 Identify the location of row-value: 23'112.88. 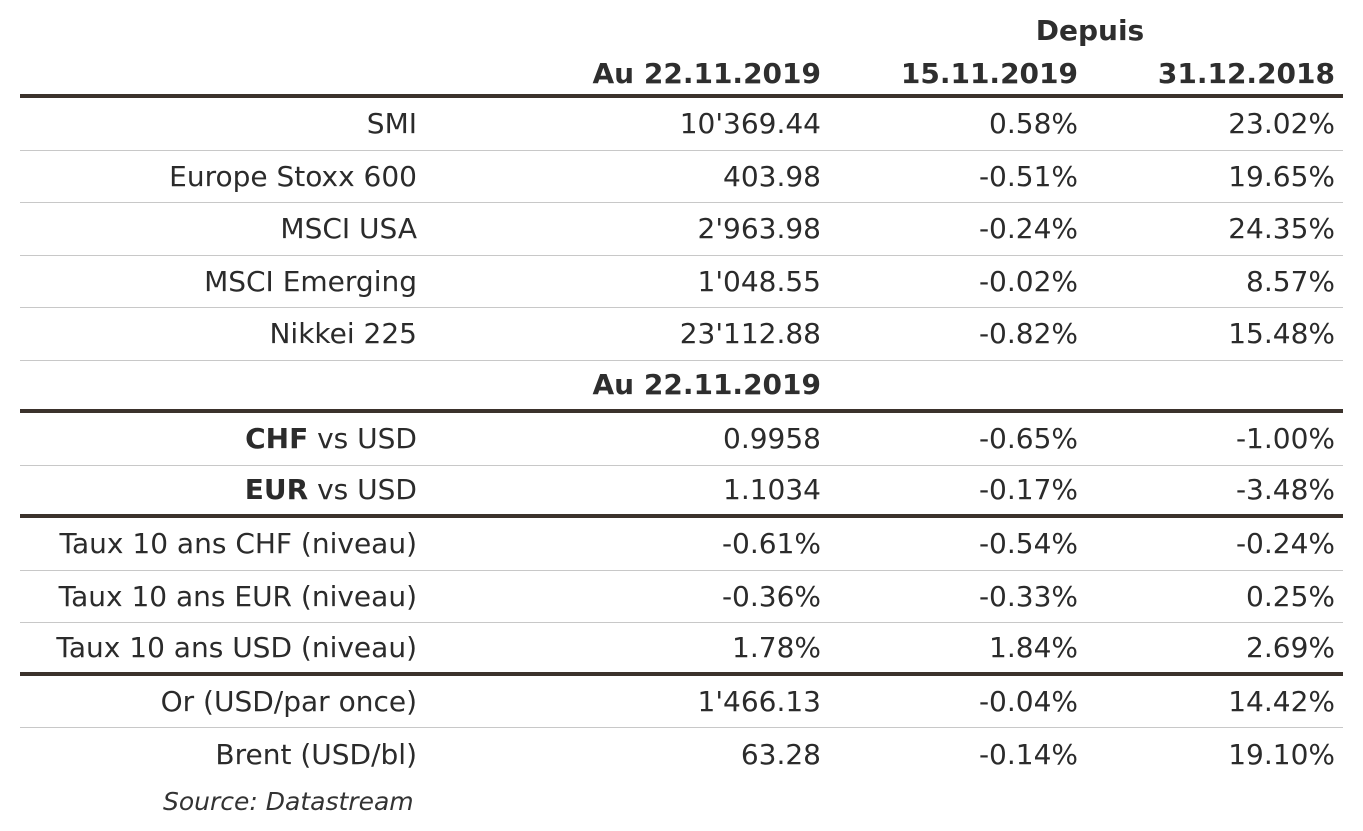
(750, 334).